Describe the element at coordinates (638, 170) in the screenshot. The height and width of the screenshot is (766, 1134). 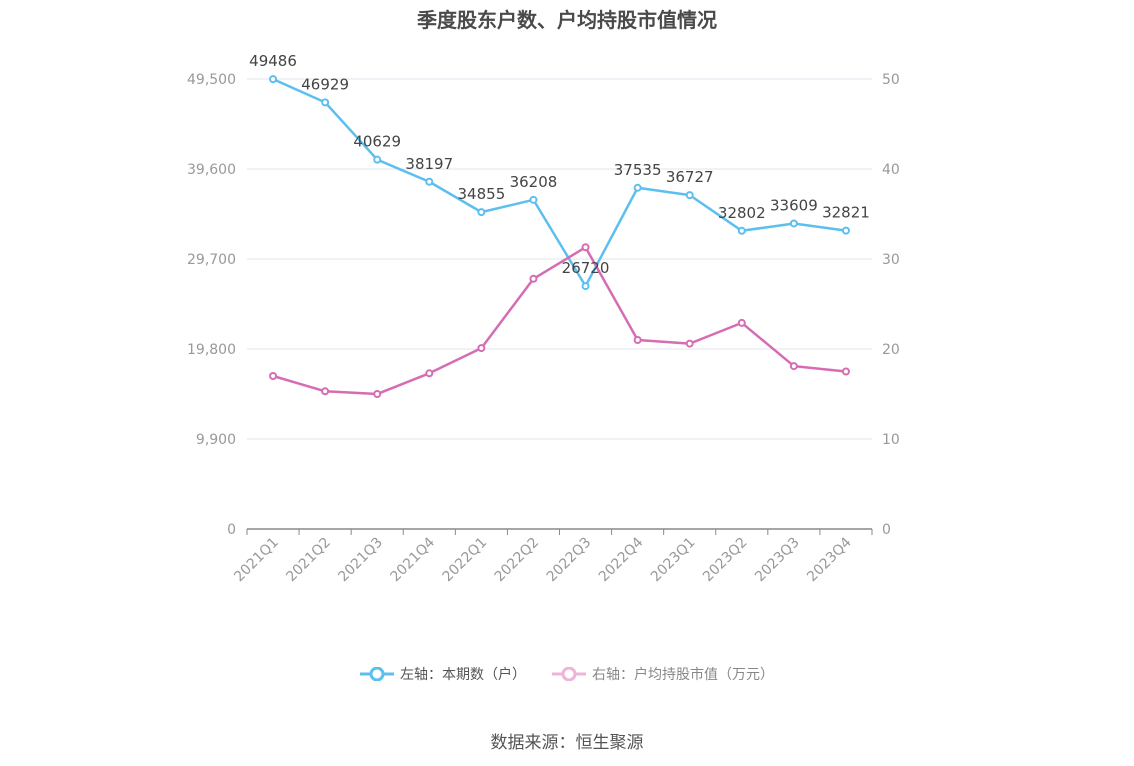
I see `data-label: 37535` at that location.